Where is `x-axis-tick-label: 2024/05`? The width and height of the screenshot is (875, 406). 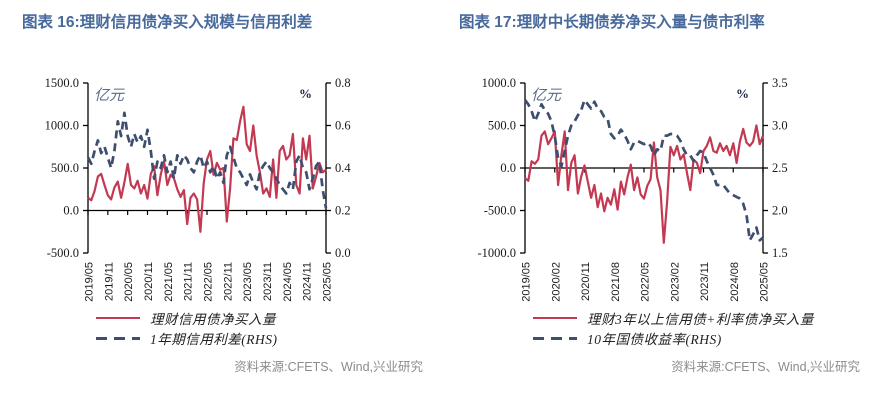
x-axis-tick-label: 2024/05 is located at coordinates (288, 282).